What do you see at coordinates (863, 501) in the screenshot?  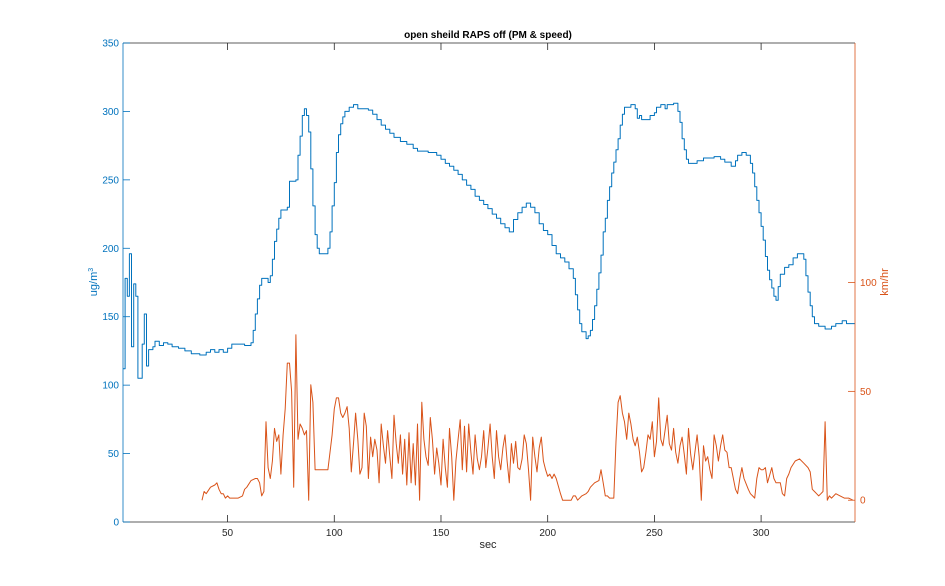 I see `right-y-tick-label: 0` at bounding box center [863, 501].